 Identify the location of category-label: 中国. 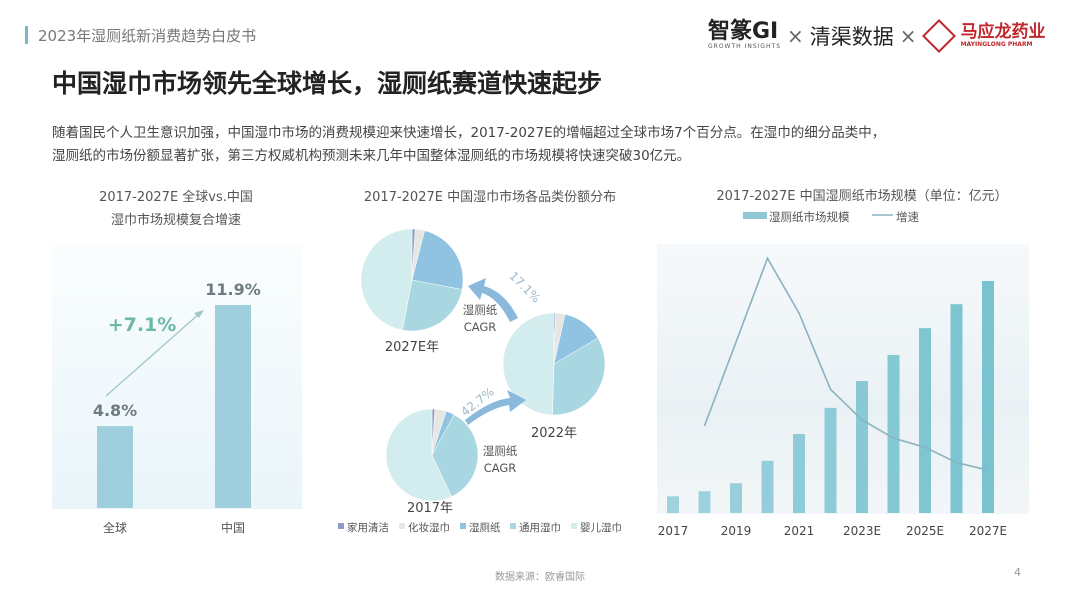
(233, 527).